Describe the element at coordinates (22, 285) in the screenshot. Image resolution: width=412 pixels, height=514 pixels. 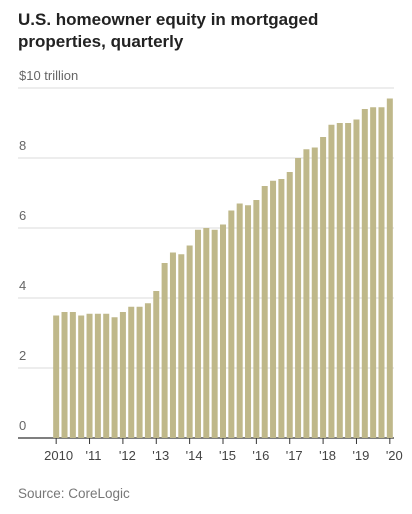
I see `y-tick-label: 4` at that location.